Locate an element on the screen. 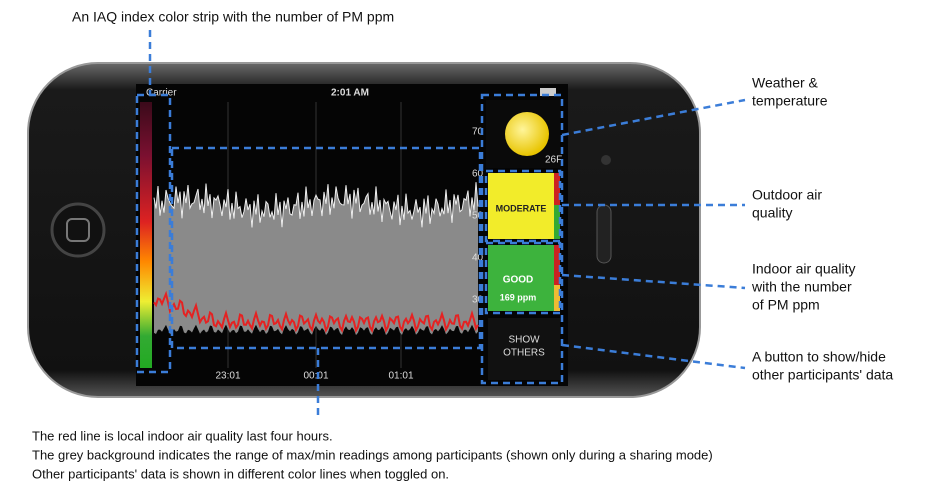 This screenshot has height=494, width=951. annotation: temperature is located at coordinates (790, 101).